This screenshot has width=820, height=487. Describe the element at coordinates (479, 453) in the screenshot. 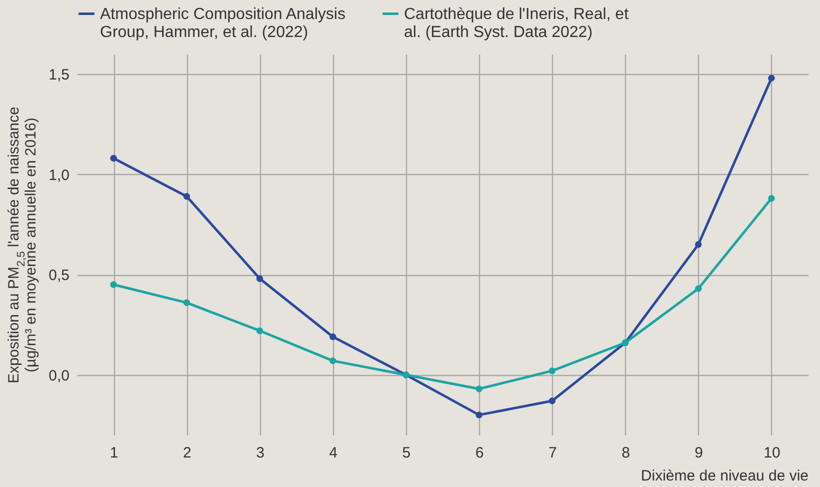

I see `x-tick-label: 6` at that location.